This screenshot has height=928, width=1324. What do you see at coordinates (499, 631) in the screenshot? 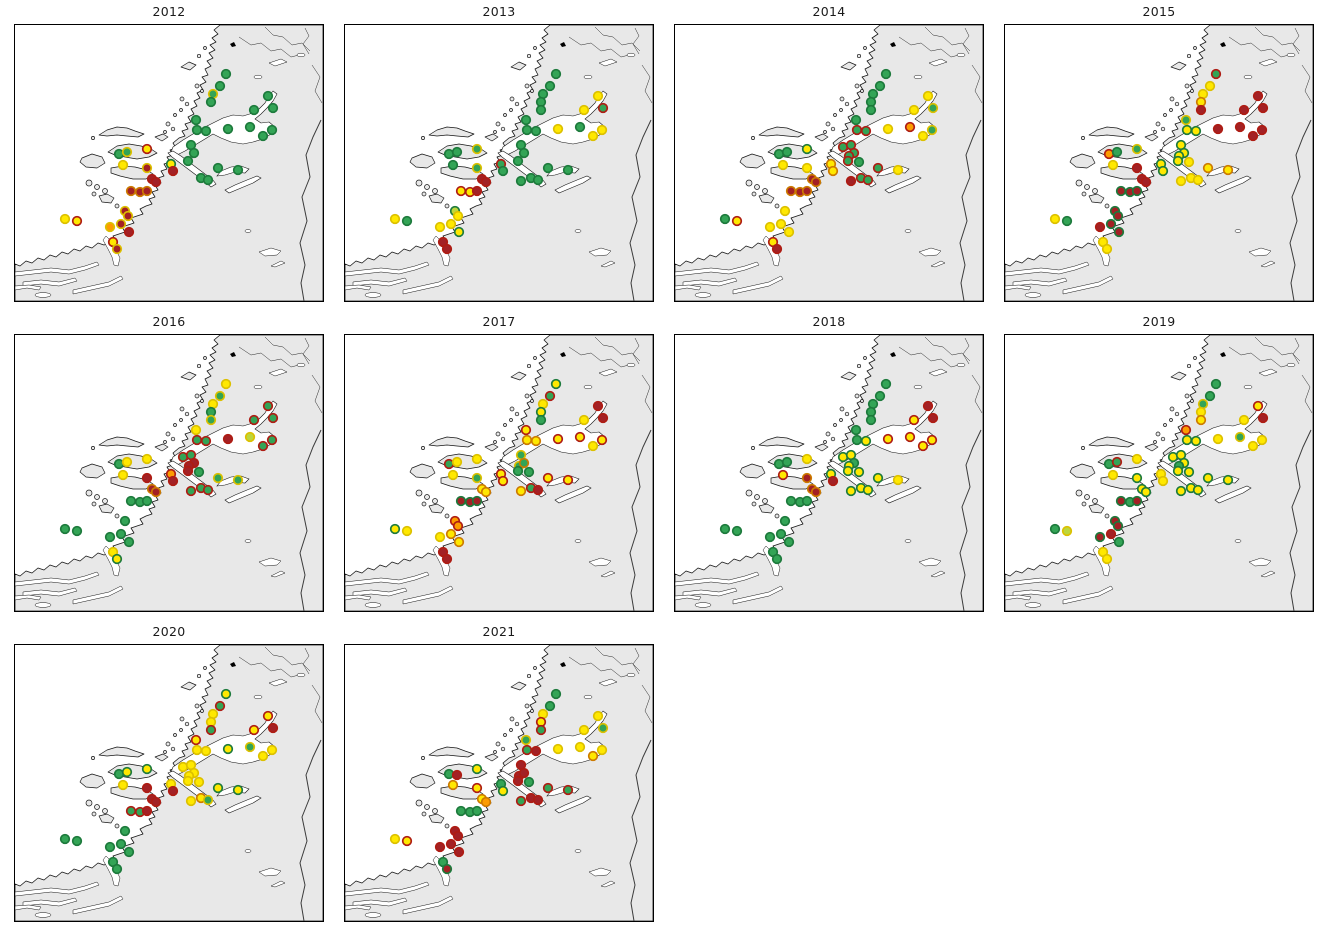
I see `panel-title: 2021` at bounding box center [499, 631].